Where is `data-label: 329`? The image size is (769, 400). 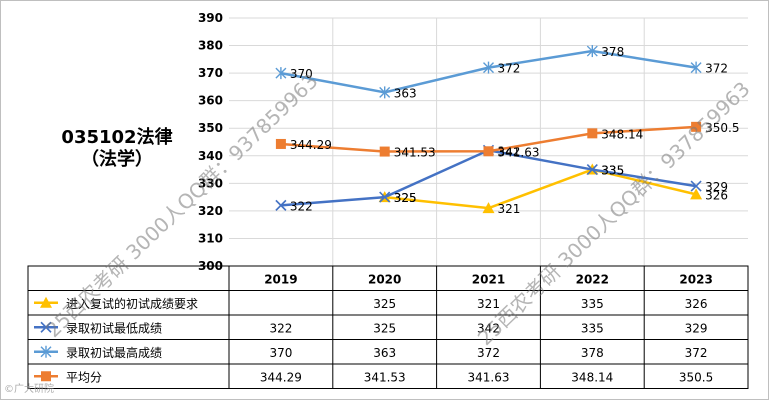
data-label: 329 is located at coordinates (716, 187).